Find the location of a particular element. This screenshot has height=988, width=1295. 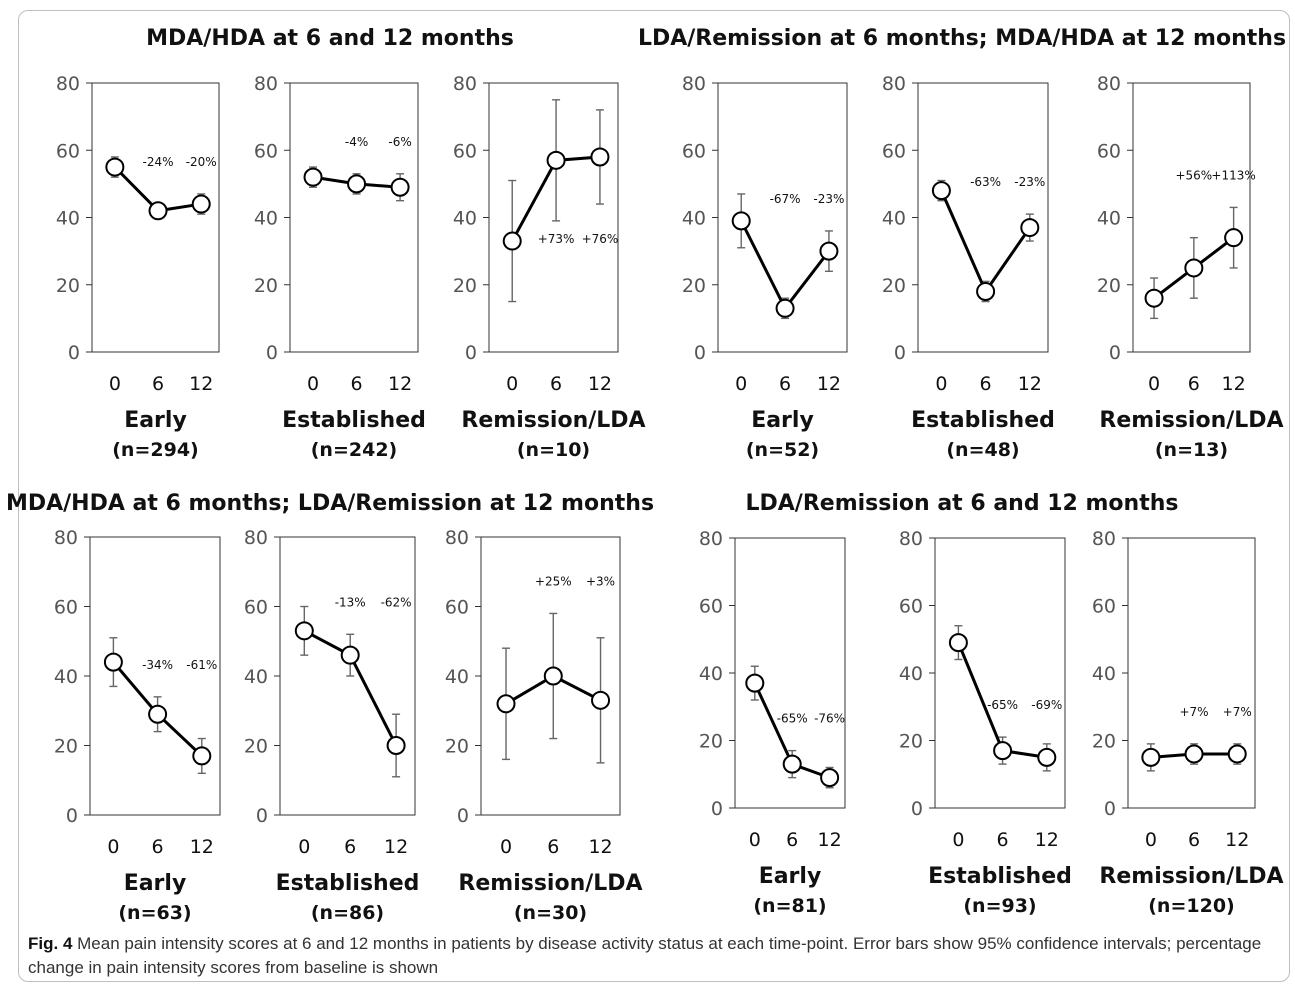

data-point-g2p2 is located at coordinates (941, 191).